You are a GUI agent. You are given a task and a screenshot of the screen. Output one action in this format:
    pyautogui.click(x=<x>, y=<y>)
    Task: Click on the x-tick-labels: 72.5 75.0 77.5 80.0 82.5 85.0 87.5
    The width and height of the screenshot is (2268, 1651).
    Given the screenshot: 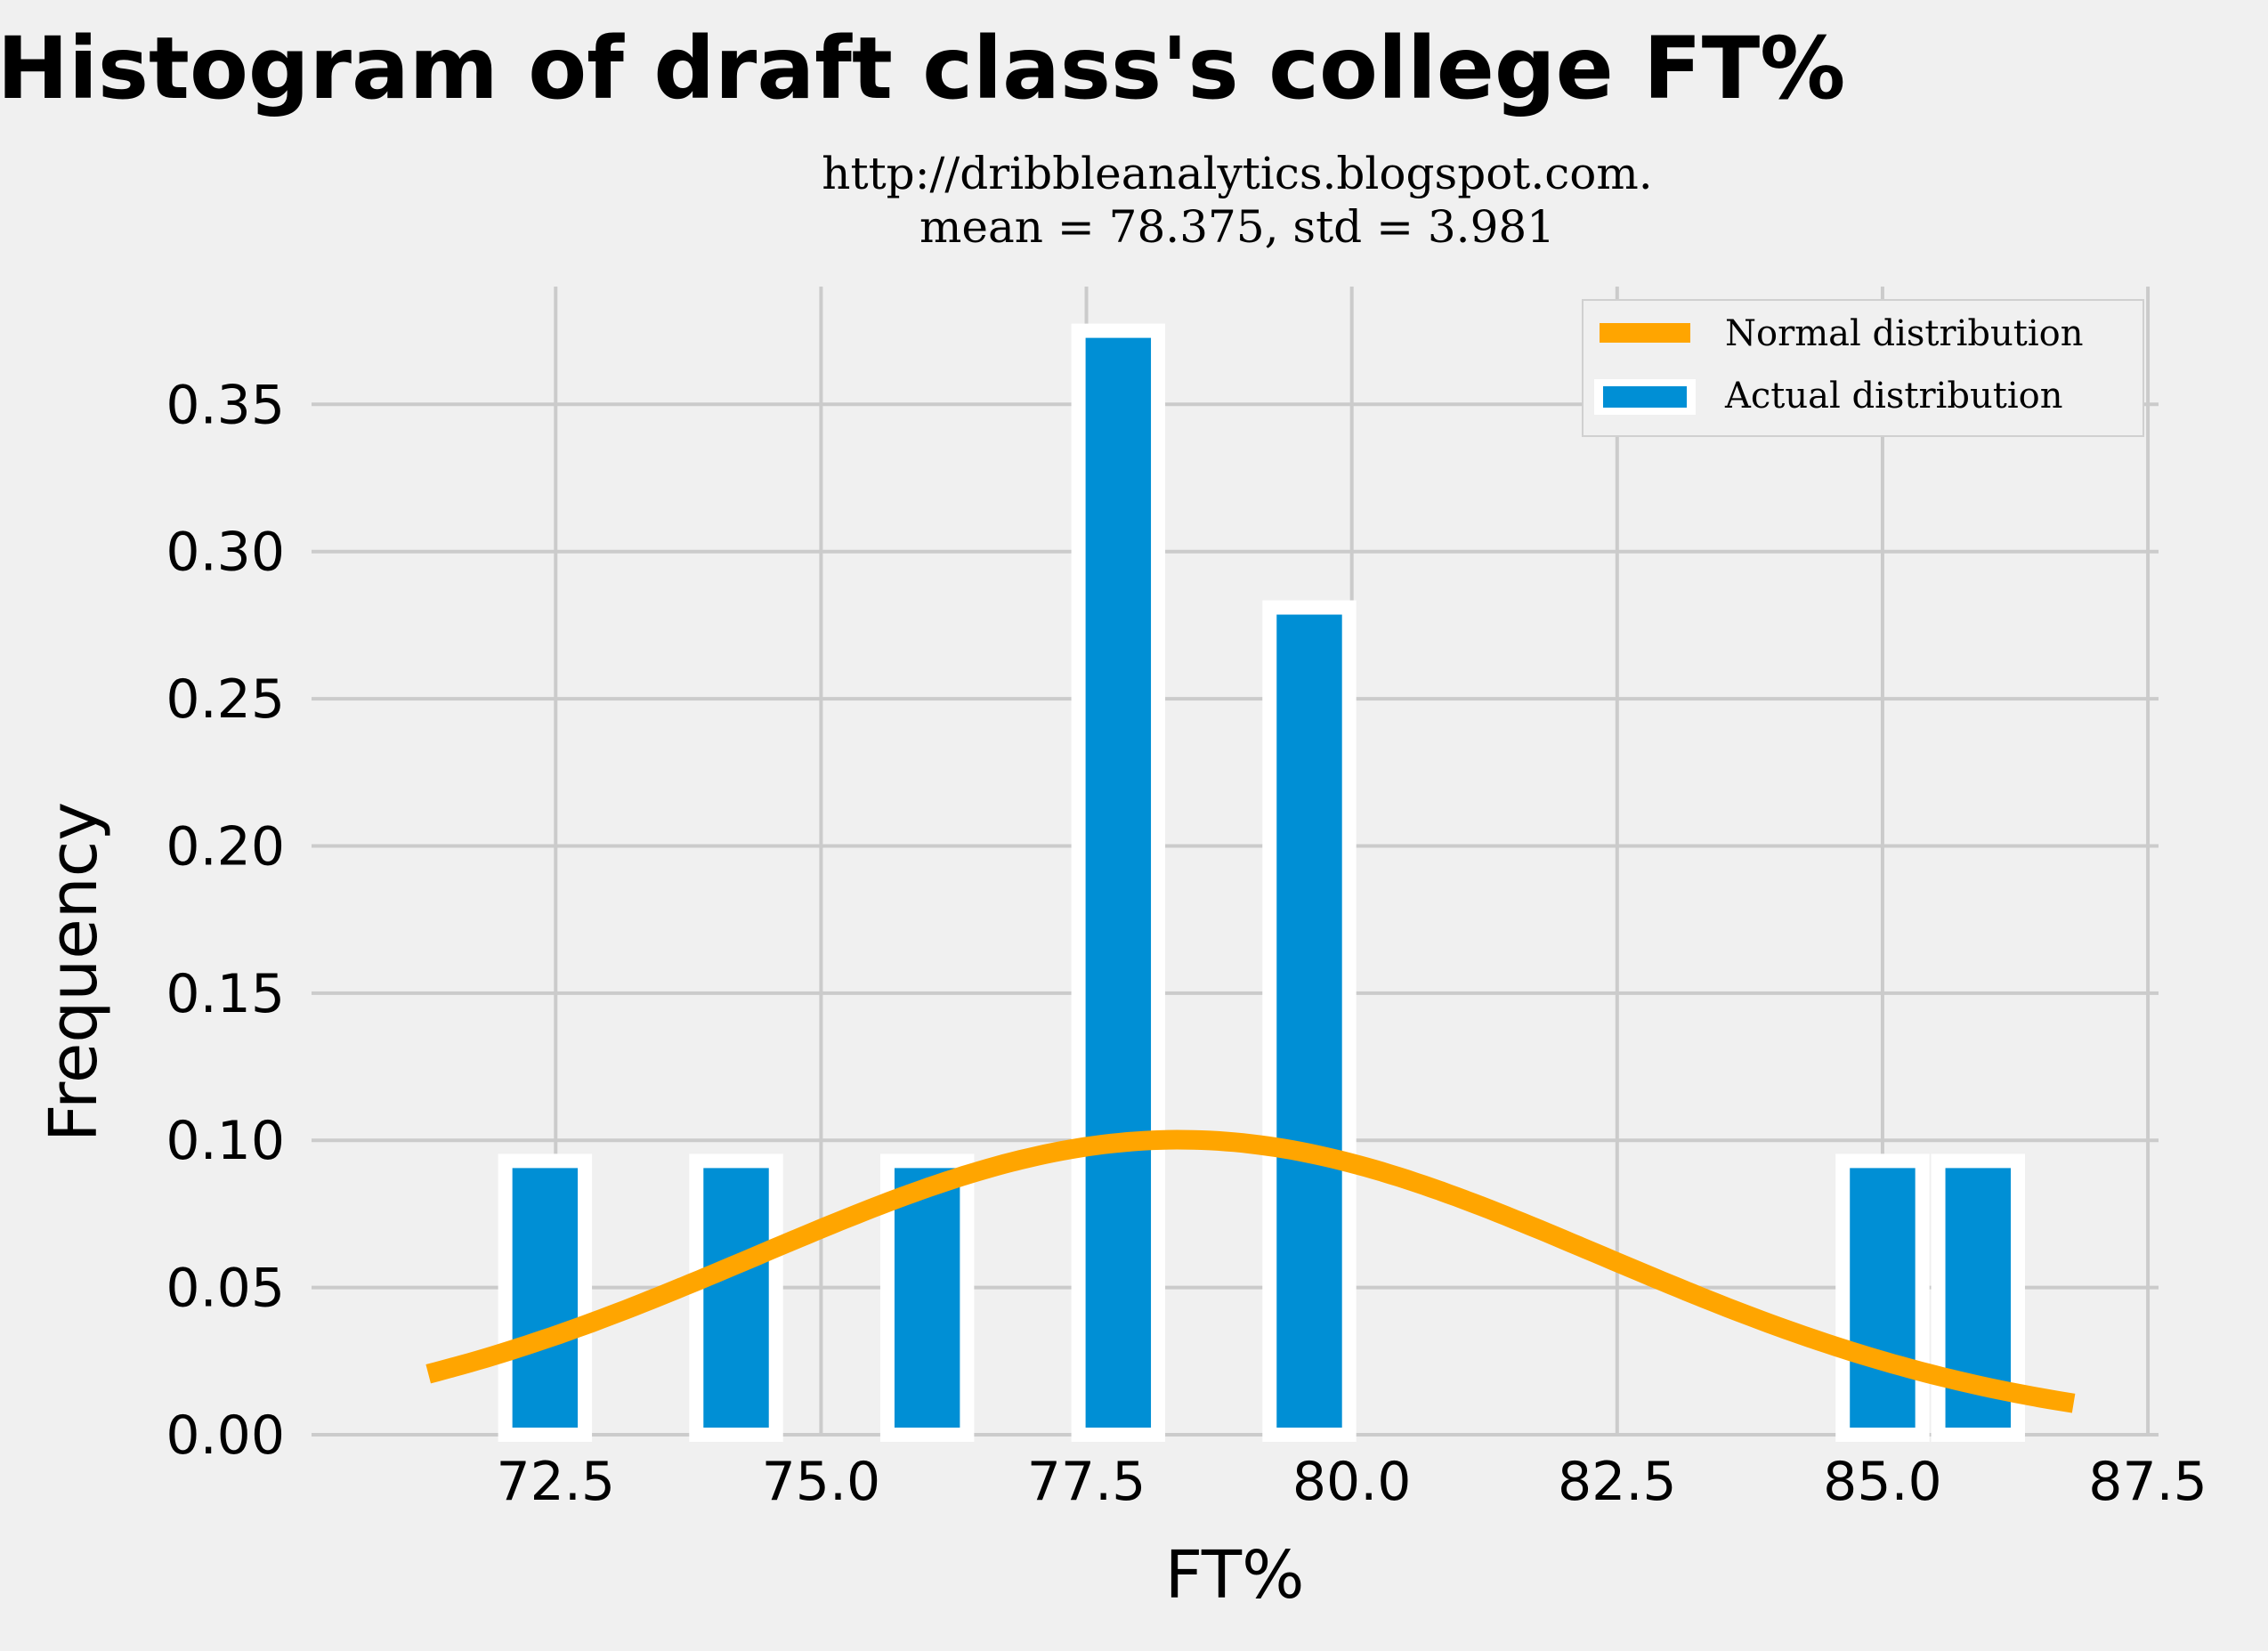 What is the action you would take?
    pyautogui.click(x=1351, y=1482)
    